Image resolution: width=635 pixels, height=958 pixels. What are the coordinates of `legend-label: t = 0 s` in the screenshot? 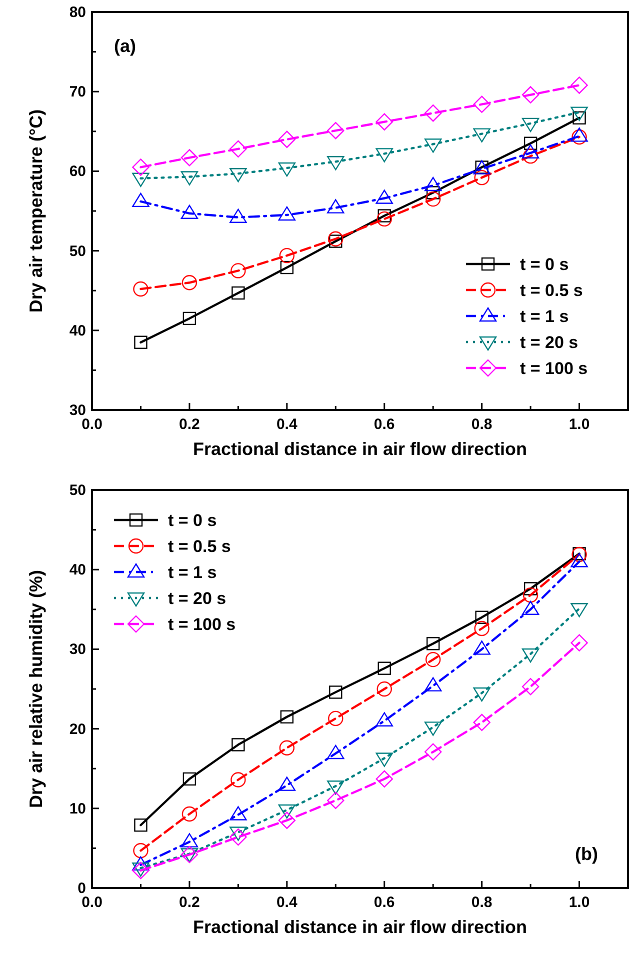 It's located at (192, 520).